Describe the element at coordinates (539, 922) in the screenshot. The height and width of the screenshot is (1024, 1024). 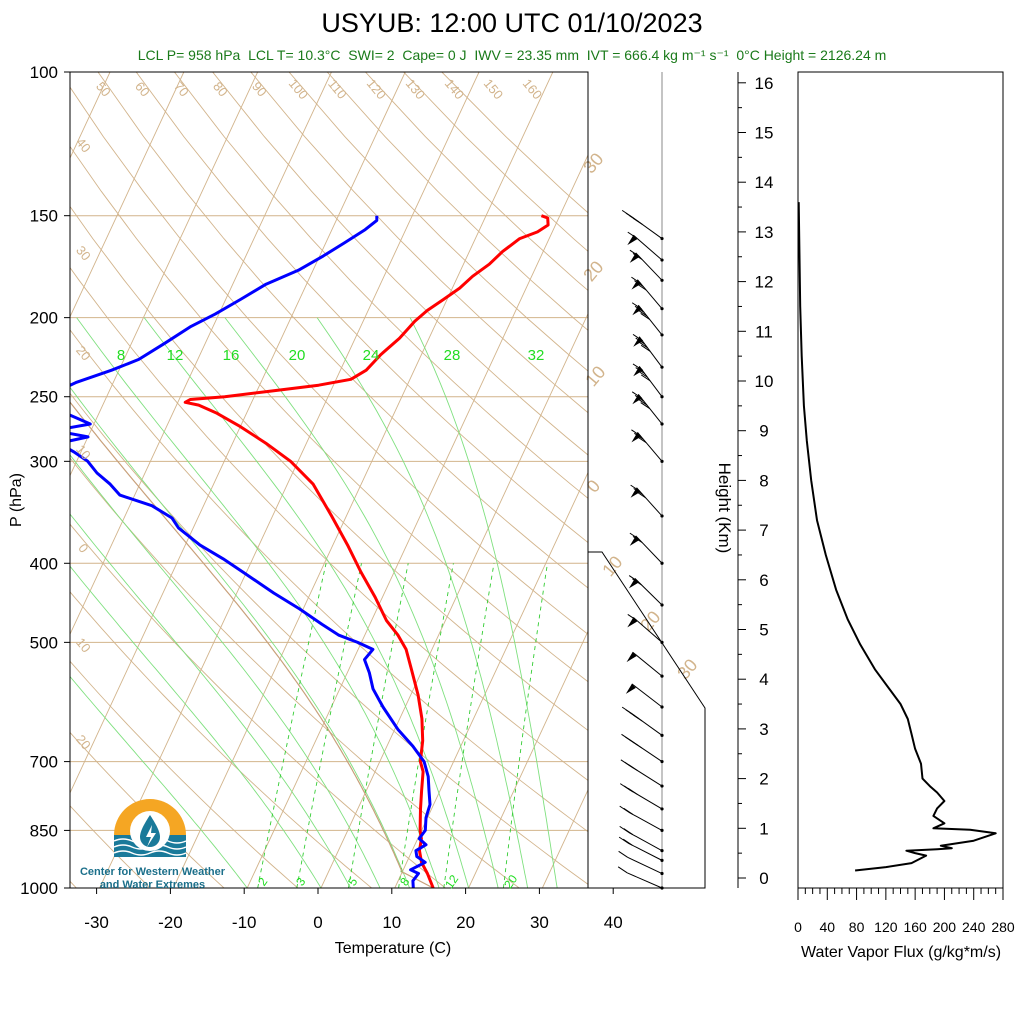
I see `temperature-tick-label: 30` at that location.